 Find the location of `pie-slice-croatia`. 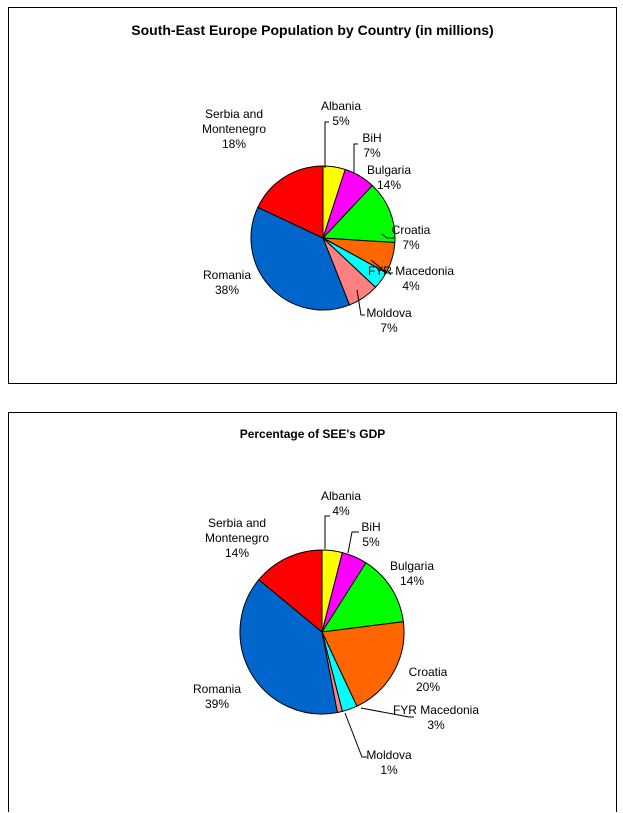

pie-slice-croatia is located at coordinates (363, 664).